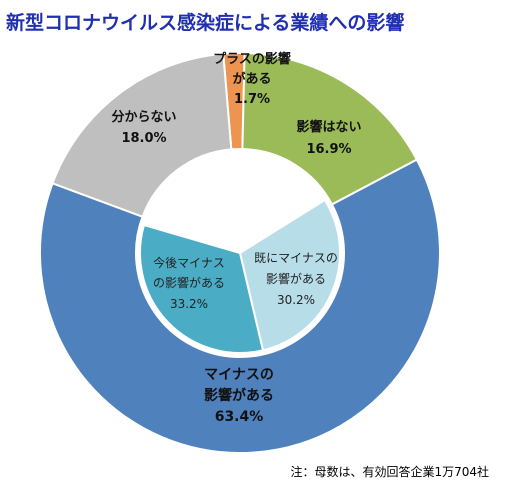 The height and width of the screenshot is (496, 515). I want to click on label-future-value: 33.2%, so click(189, 304).